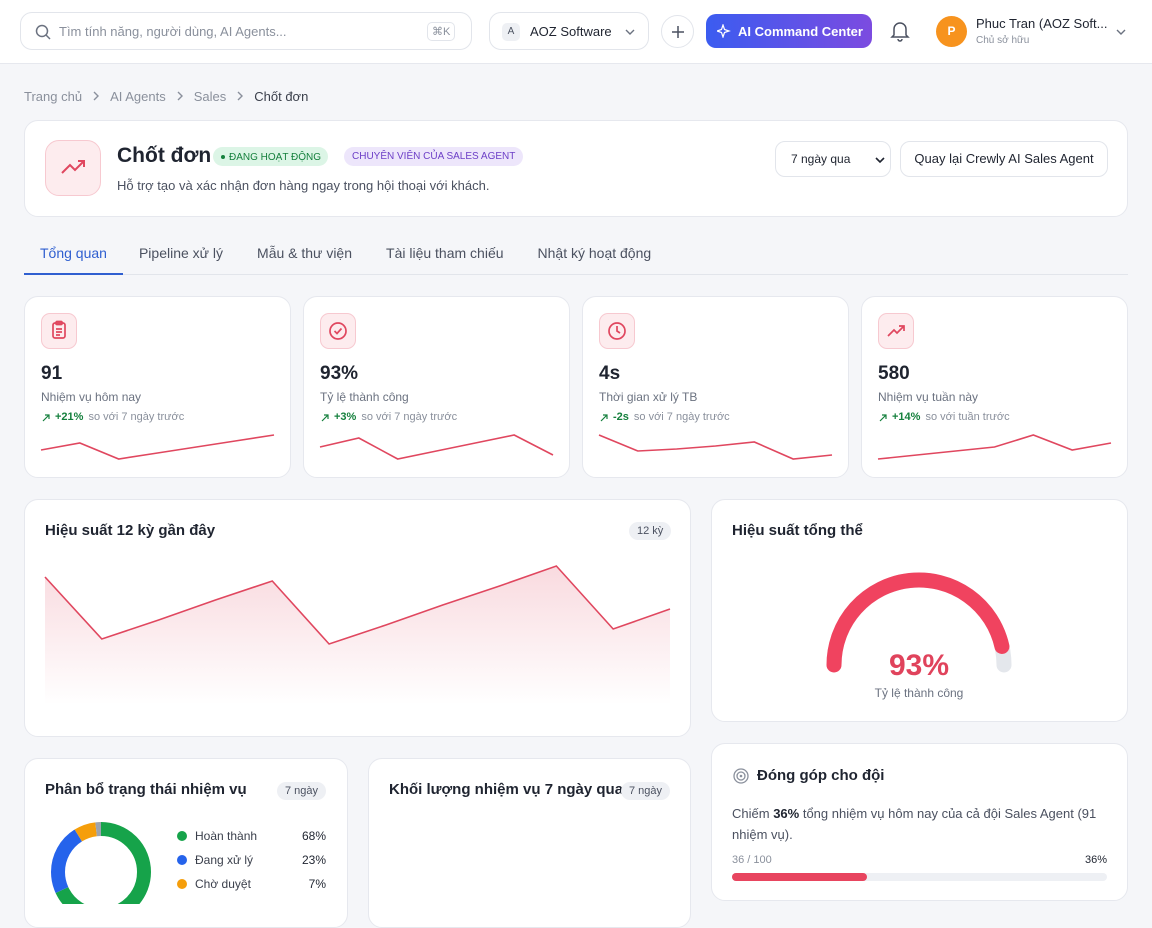 This screenshot has width=1152, height=928. I want to click on stat-value: 93%, so click(339, 373).